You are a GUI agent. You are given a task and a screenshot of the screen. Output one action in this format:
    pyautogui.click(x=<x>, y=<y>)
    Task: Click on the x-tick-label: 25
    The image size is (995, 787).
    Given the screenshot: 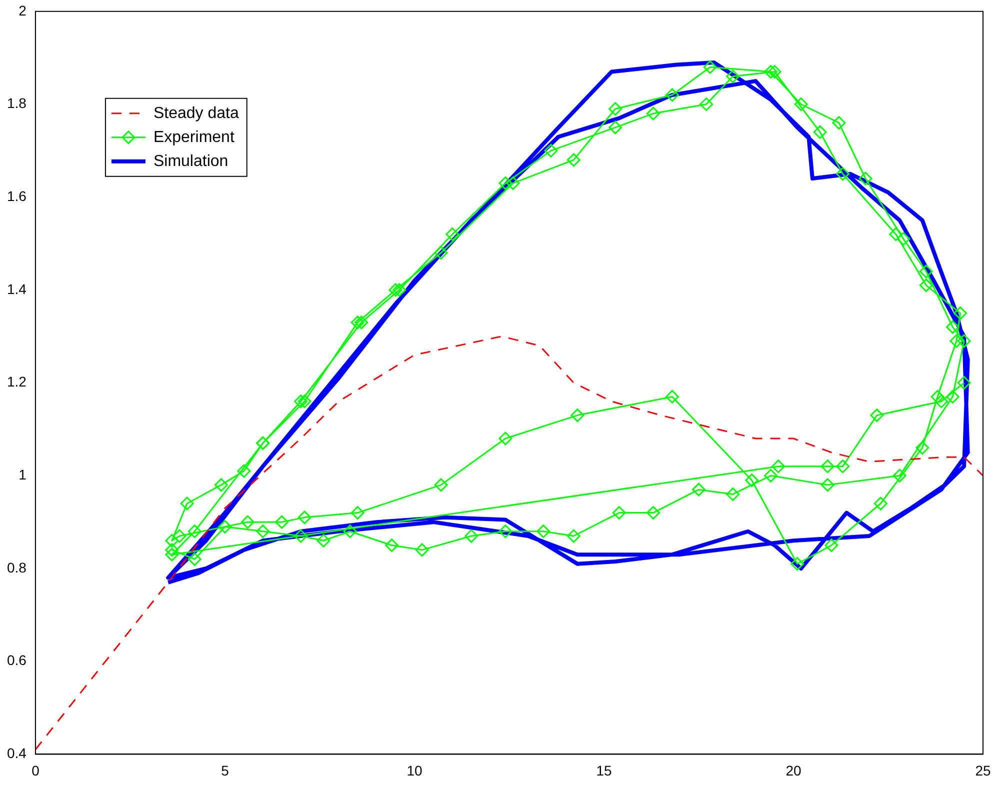 What is the action you would take?
    pyautogui.click(x=983, y=770)
    